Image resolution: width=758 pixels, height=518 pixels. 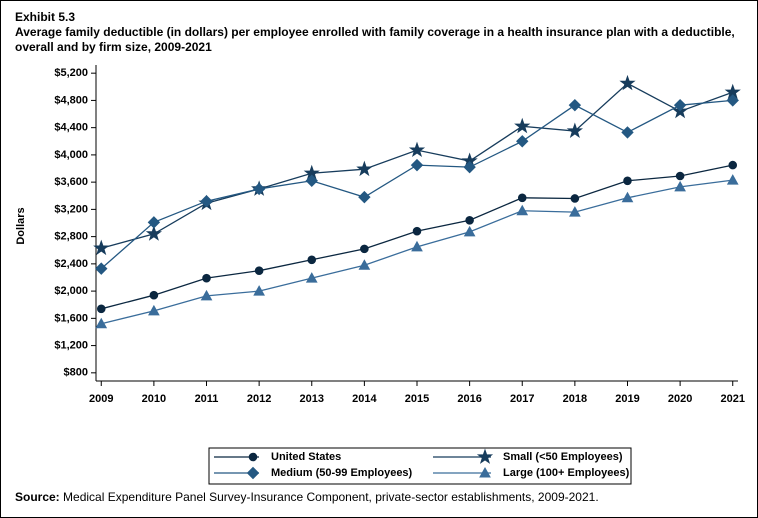 What do you see at coordinates (207, 399) in the screenshot?
I see `x-tick-label: 2011` at bounding box center [207, 399].